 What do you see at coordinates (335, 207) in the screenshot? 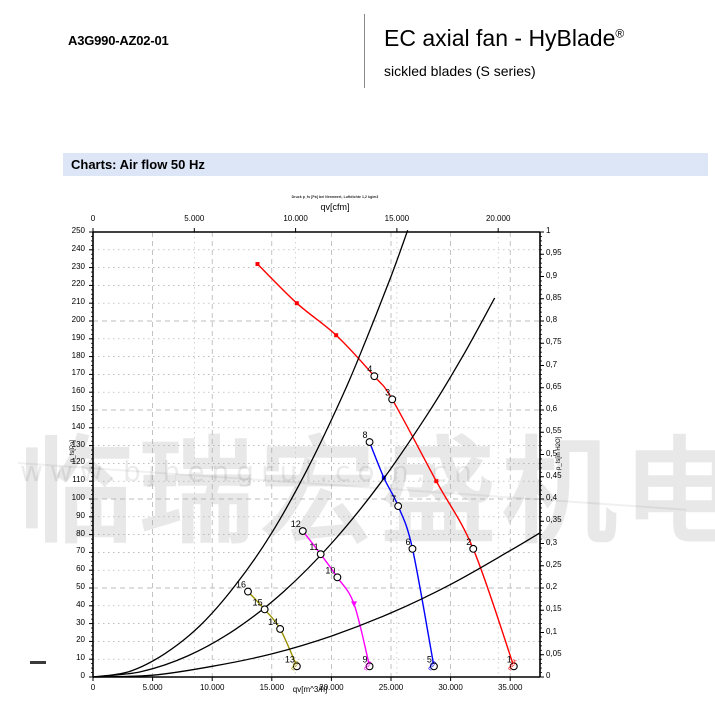
I see `chart-top-axis-label: qv[cfm]` at bounding box center [335, 207].